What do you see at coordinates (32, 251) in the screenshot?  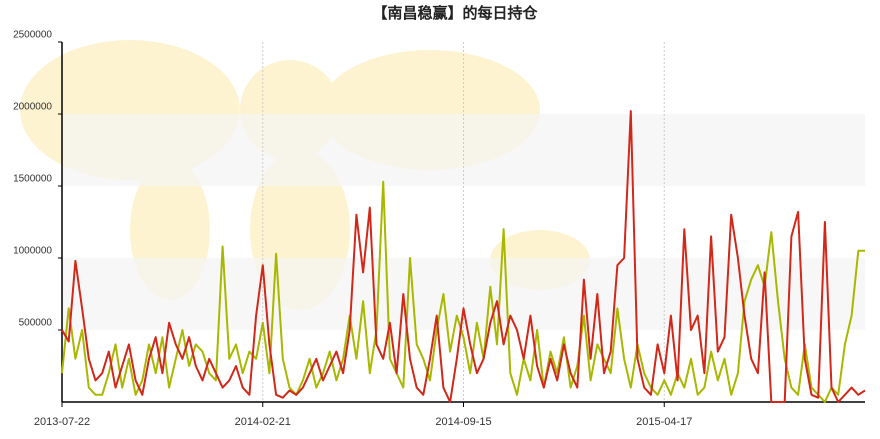 I see `y-tick-label: 1000000` at bounding box center [32, 251].